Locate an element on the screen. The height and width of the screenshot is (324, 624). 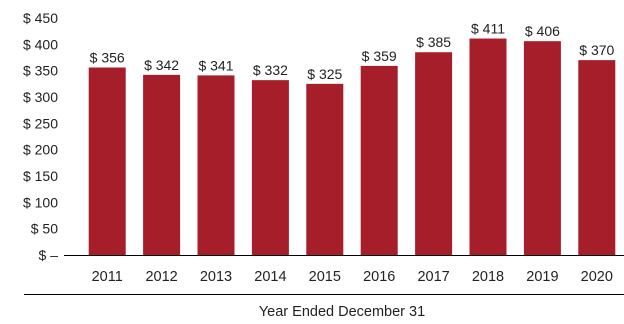
x-tick-label-2019: 2019 is located at coordinates (542, 277).